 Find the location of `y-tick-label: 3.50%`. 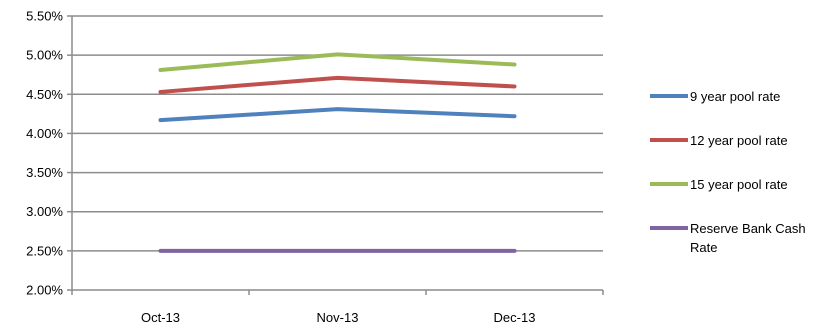

y-tick-label: 3.50% is located at coordinates (44, 172).